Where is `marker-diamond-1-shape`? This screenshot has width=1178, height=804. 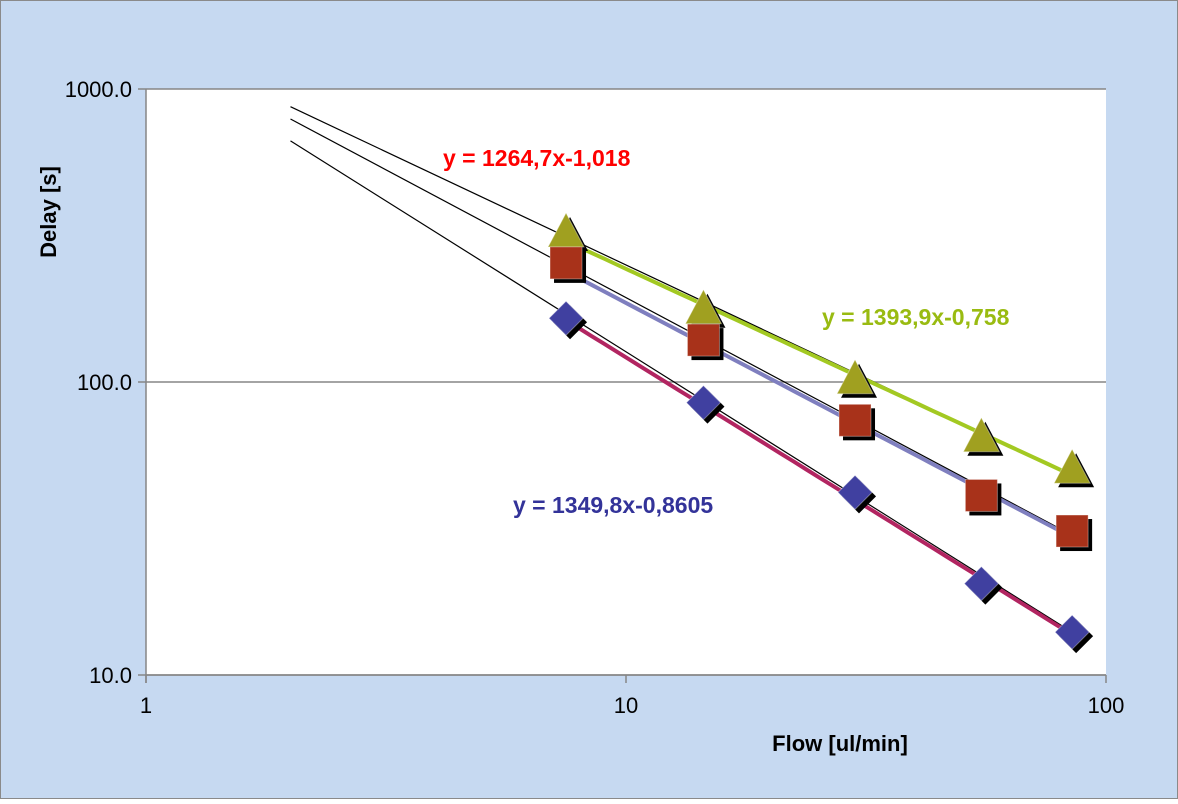
marker-diamond-1-shape is located at coordinates (703, 402).